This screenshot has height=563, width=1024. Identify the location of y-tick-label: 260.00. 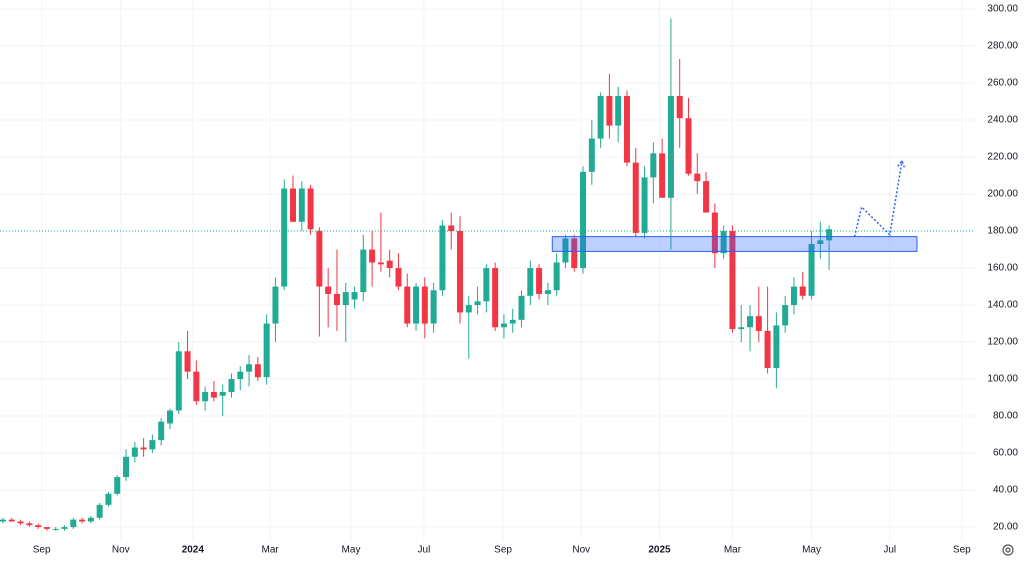
(1002, 83).